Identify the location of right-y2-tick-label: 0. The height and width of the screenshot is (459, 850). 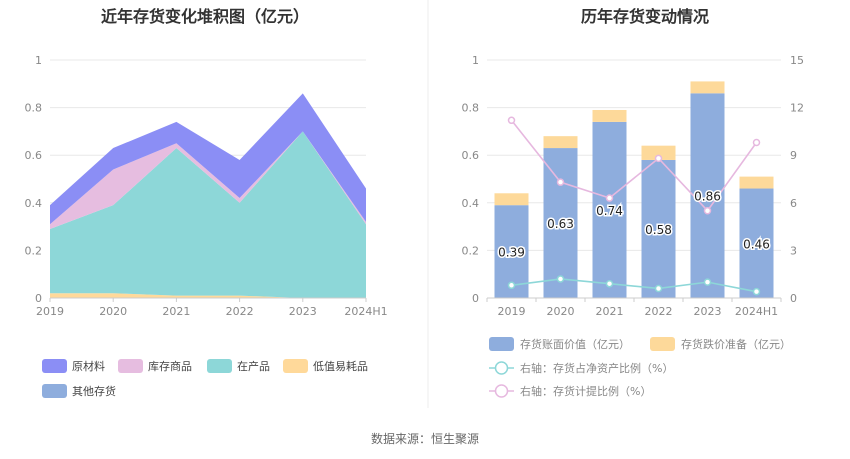
(793, 298).